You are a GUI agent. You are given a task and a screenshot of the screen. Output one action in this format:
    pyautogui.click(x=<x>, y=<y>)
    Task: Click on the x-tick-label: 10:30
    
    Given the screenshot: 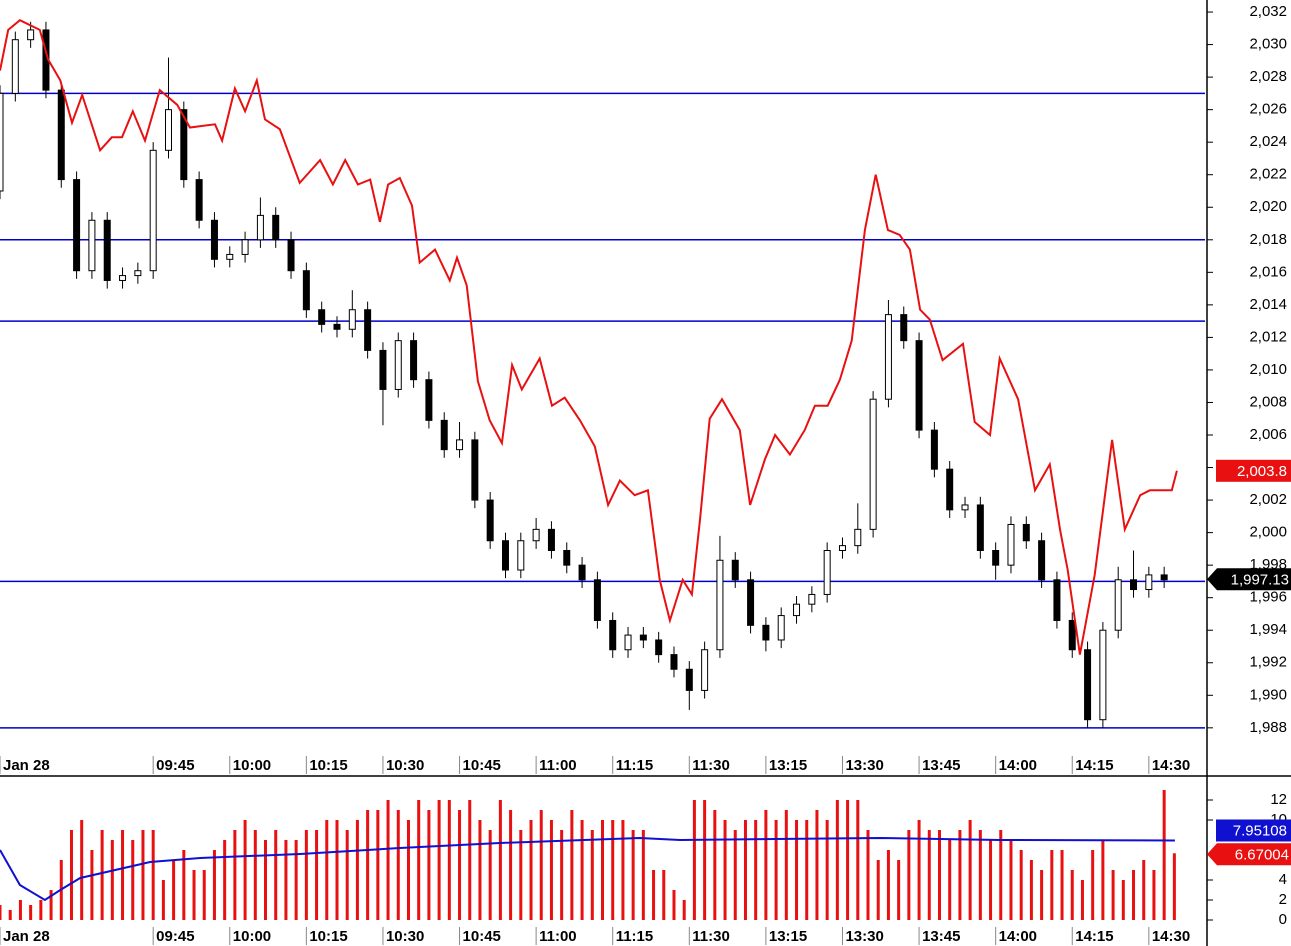 What is the action you would take?
    pyautogui.click(x=405, y=765)
    